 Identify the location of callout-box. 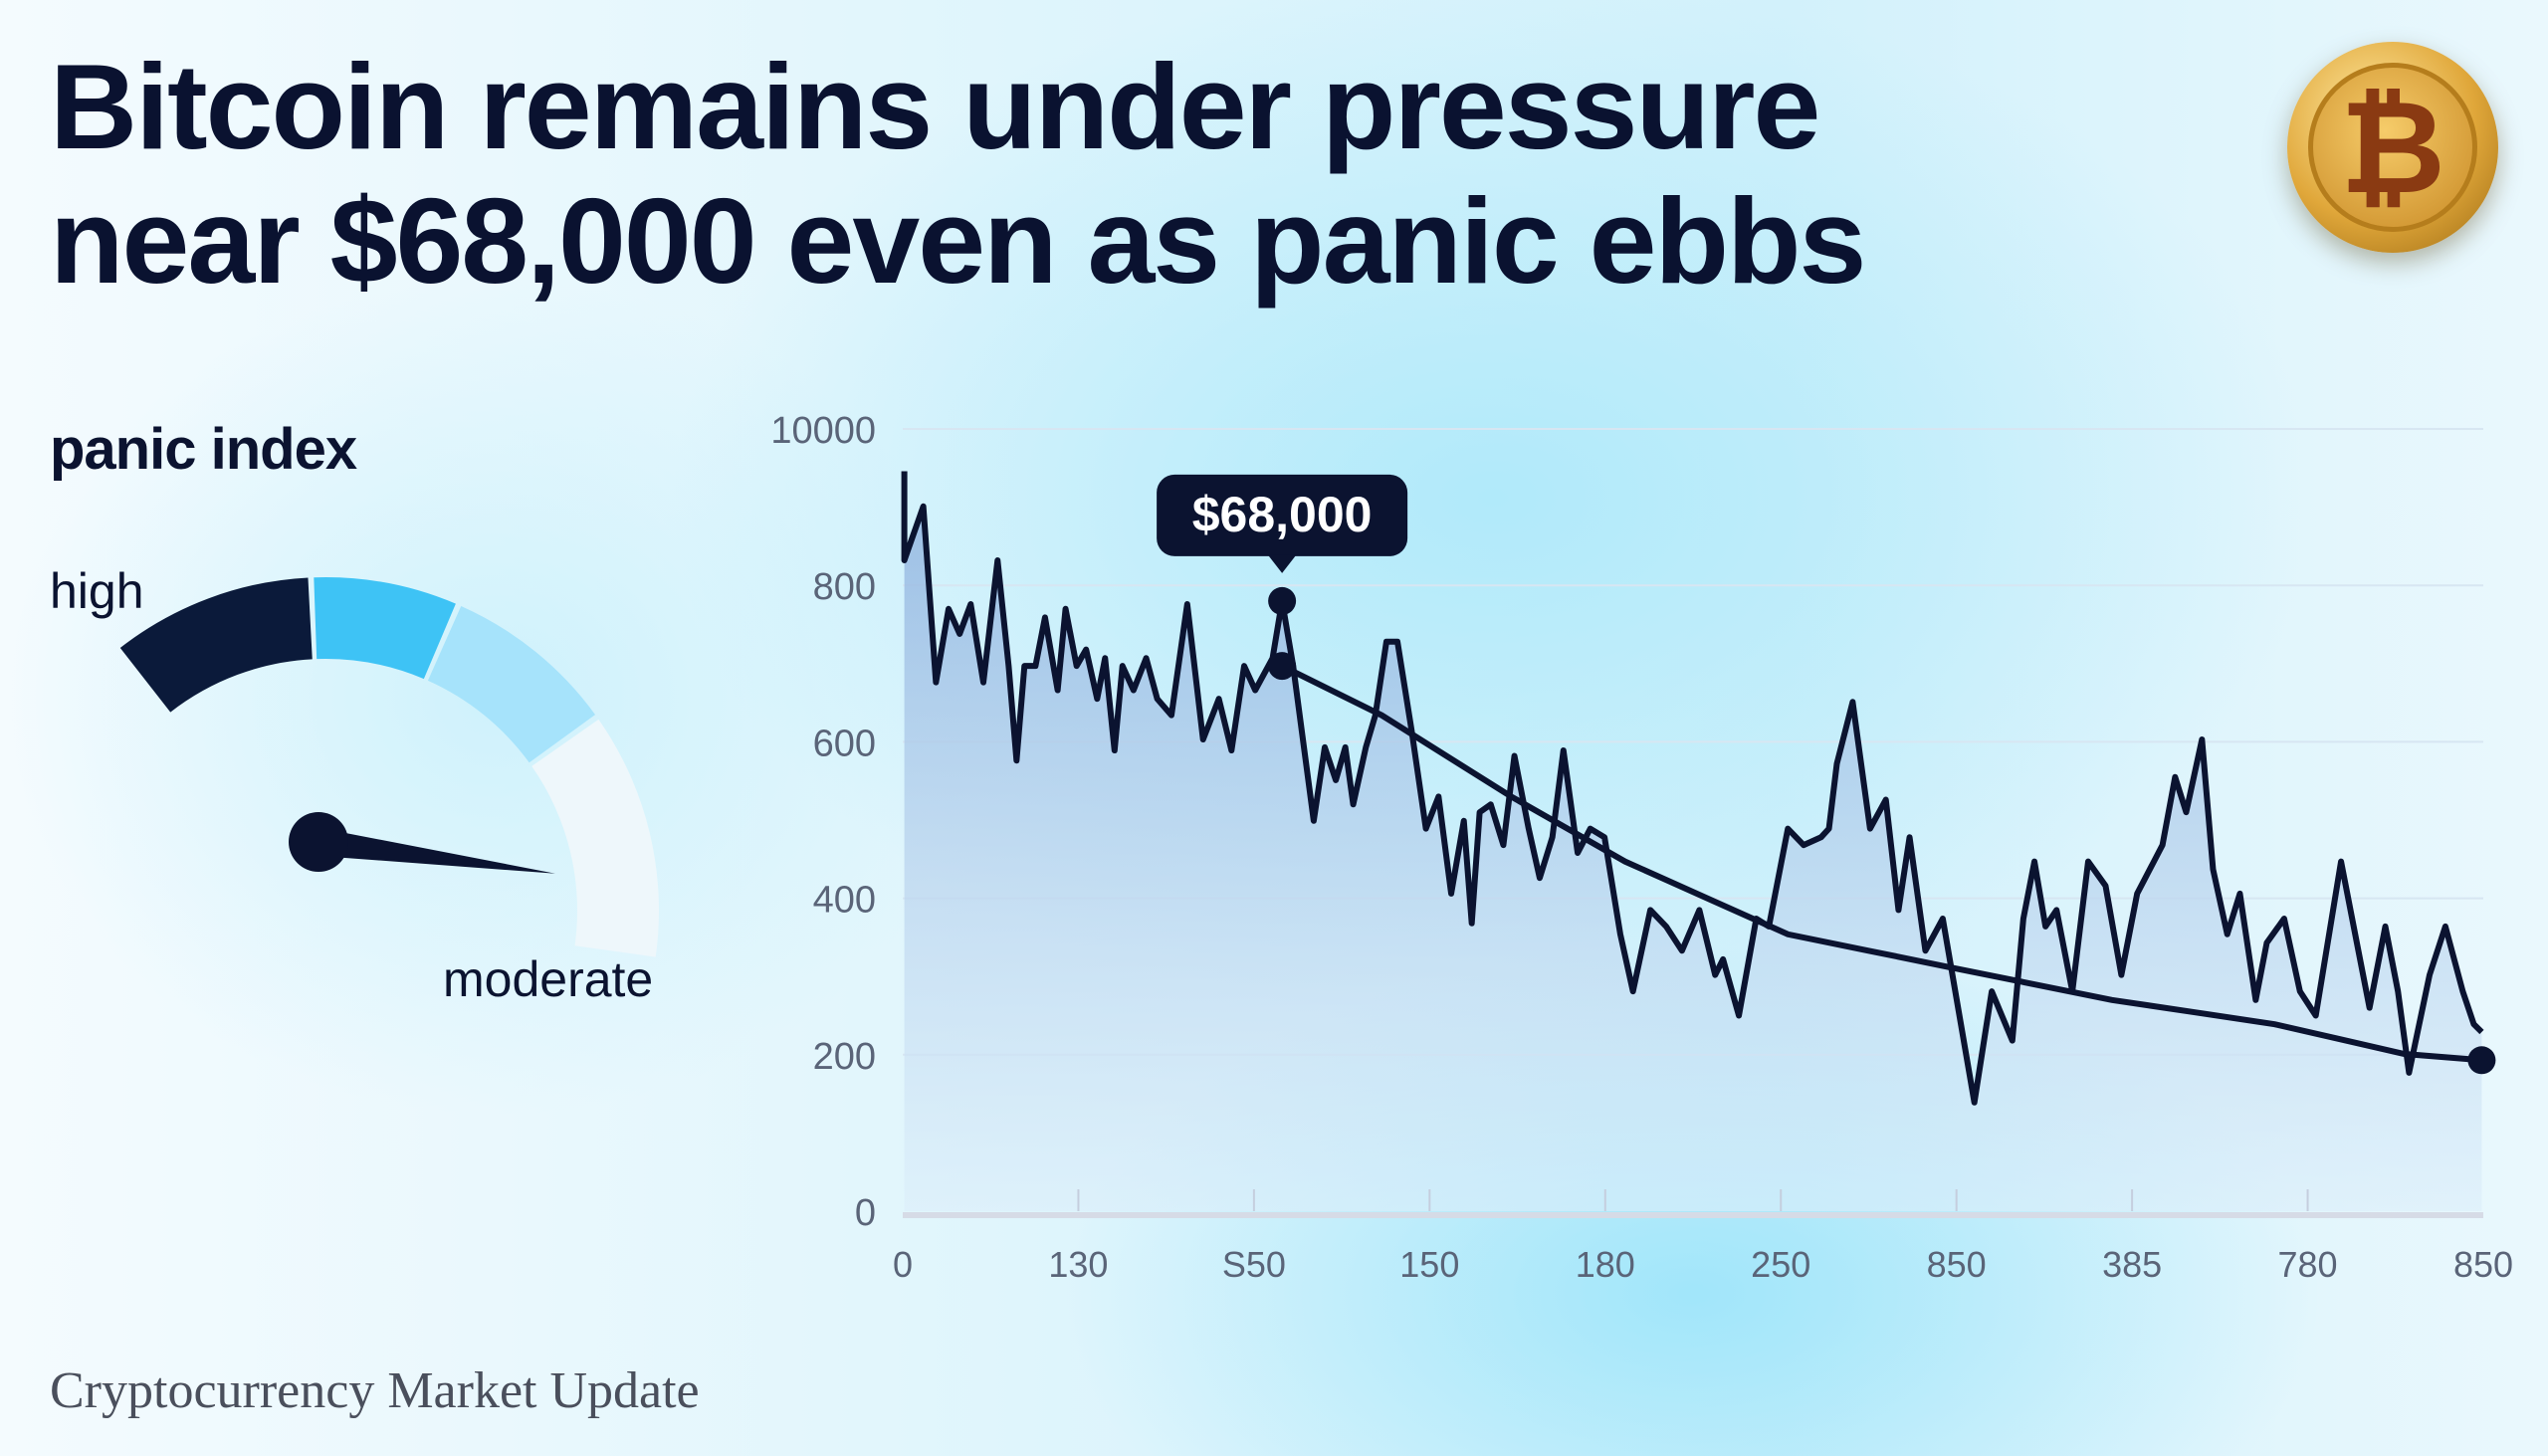
(1282, 515).